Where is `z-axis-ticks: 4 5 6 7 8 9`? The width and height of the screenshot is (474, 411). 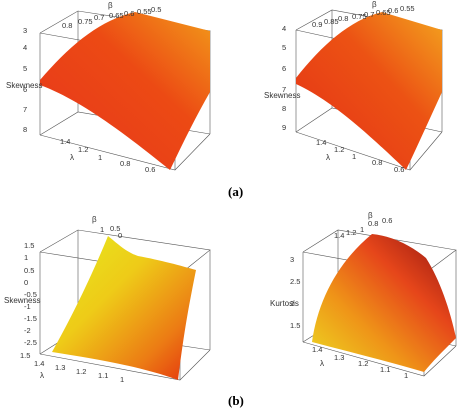
z-axis-ticks: 4 5 6 7 8 9 is located at coordinates (284, 78).